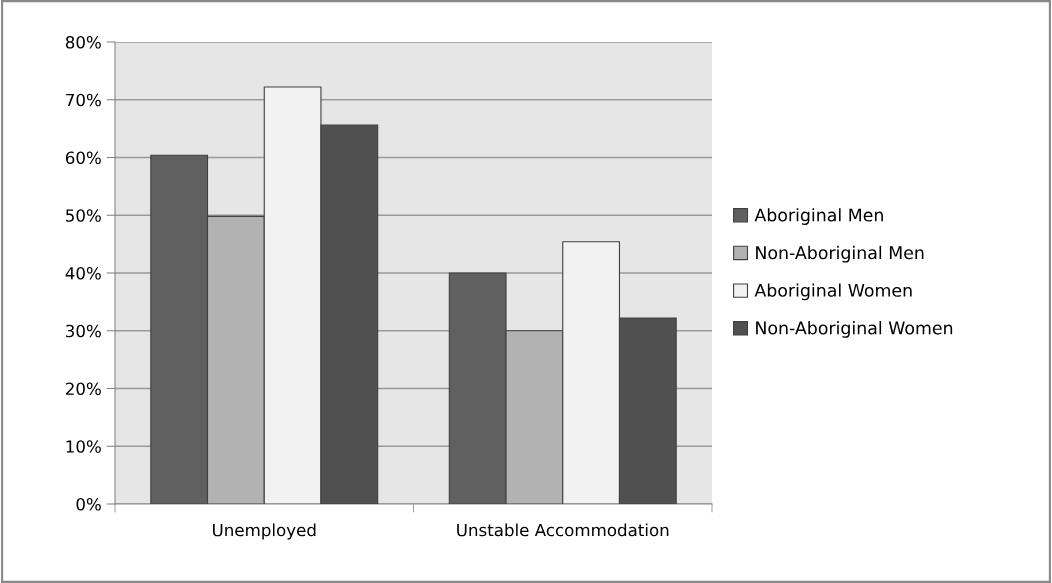  What do you see at coordinates (840, 254) in the screenshot?
I see `legend-label: Non-Aboriginal Men` at bounding box center [840, 254].